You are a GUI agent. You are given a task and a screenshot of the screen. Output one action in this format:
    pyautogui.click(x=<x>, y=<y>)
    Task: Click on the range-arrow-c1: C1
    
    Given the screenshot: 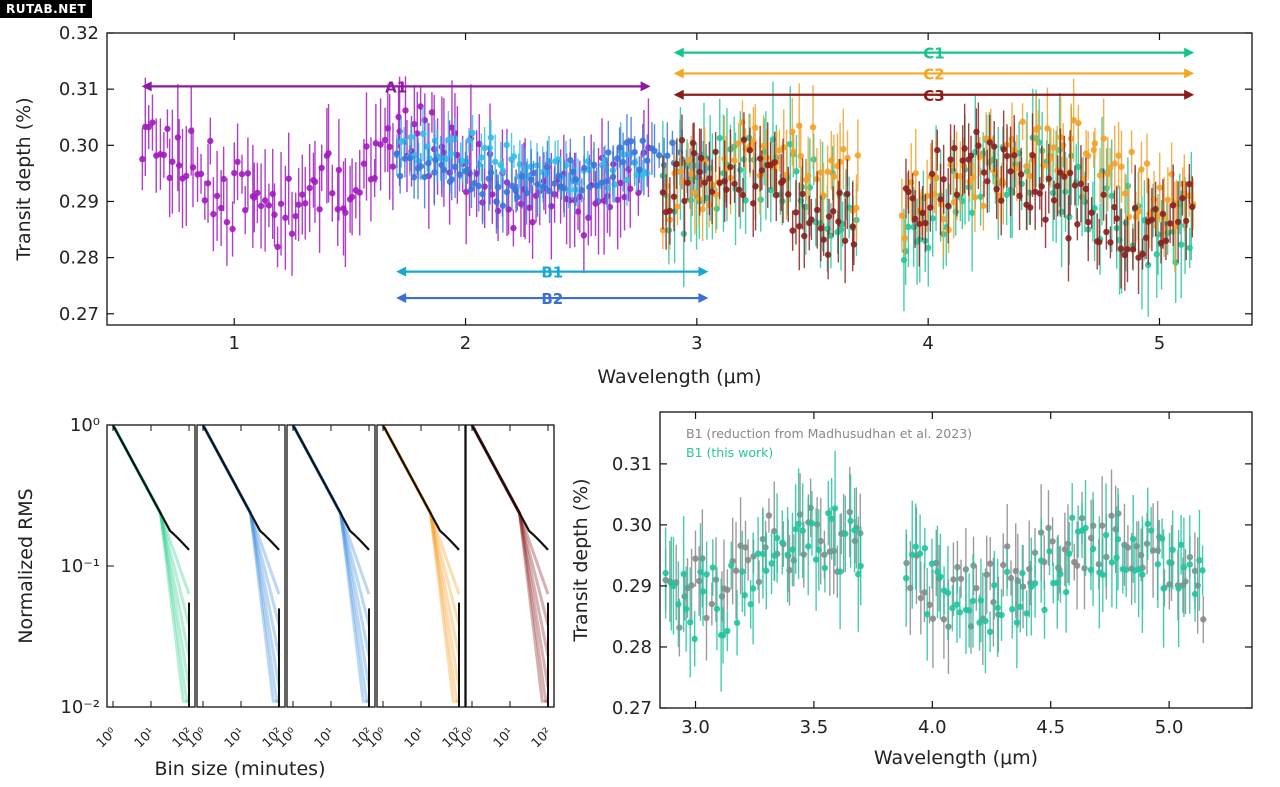 What is the action you would take?
    pyautogui.click(x=934, y=54)
    